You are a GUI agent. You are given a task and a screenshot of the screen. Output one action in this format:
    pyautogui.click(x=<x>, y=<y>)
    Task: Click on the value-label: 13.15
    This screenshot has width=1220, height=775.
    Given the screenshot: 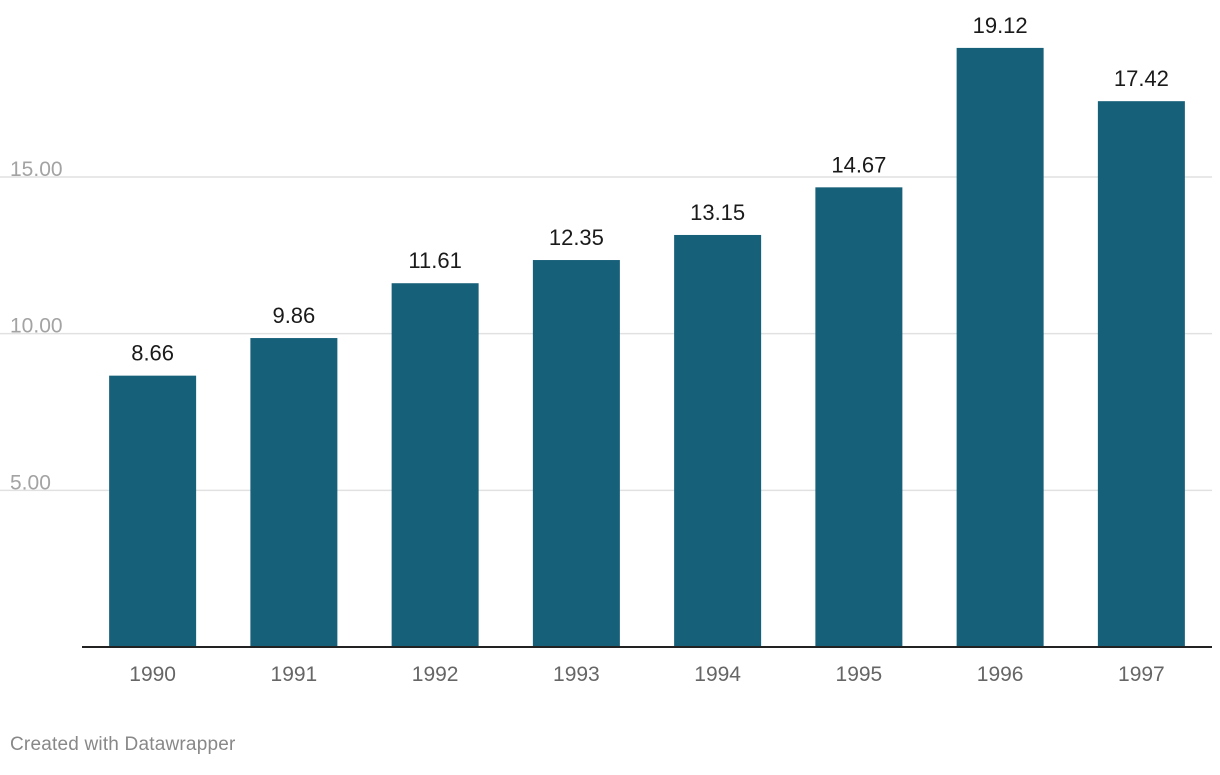 What is the action you would take?
    pyautogui.click(x=717, y=212)
    